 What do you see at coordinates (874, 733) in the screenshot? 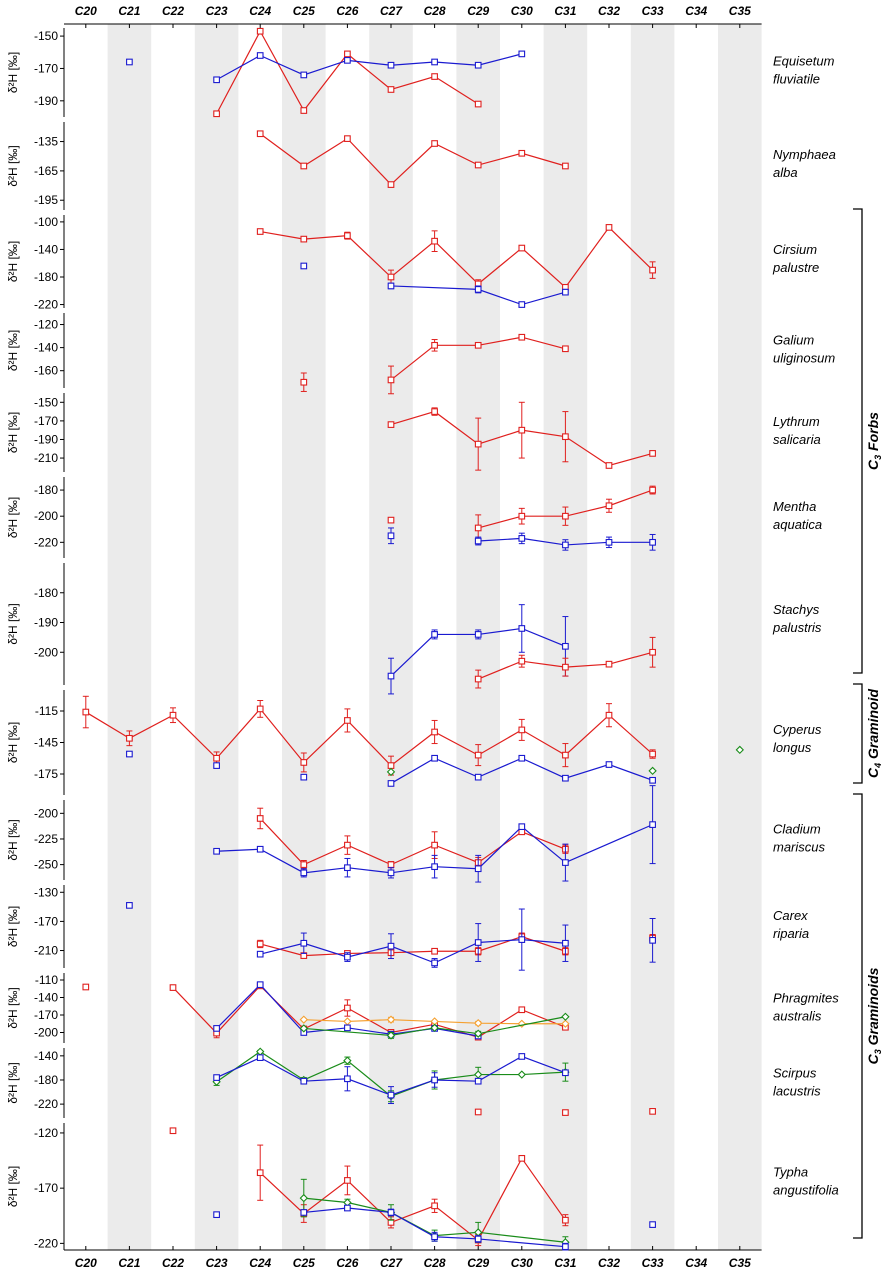
I see `group-label: C4 Graminoid` at bounding box center [874, 733].